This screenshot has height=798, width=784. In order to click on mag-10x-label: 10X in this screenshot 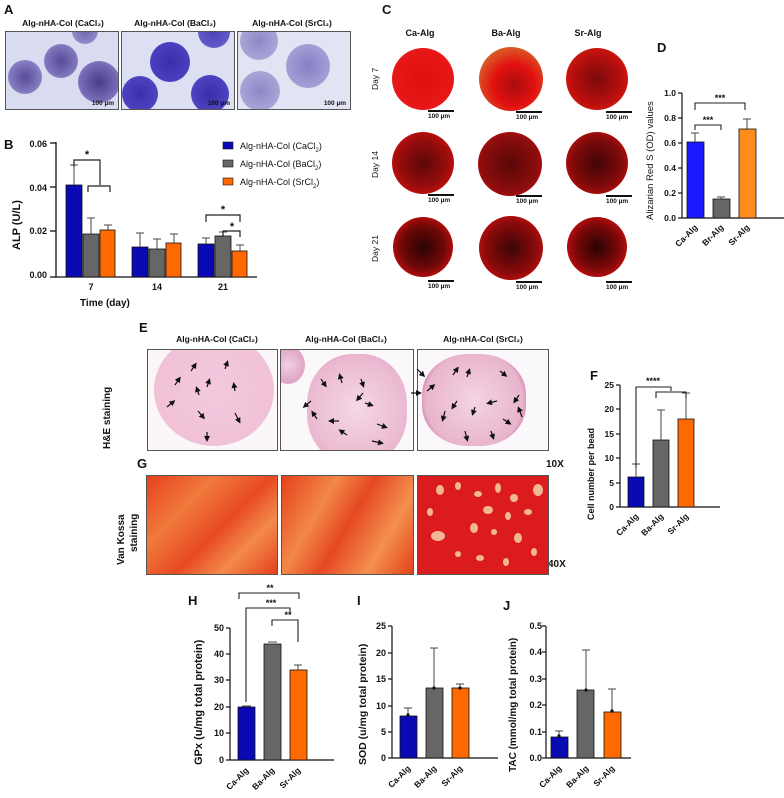, I will do `click(555, 464)`.